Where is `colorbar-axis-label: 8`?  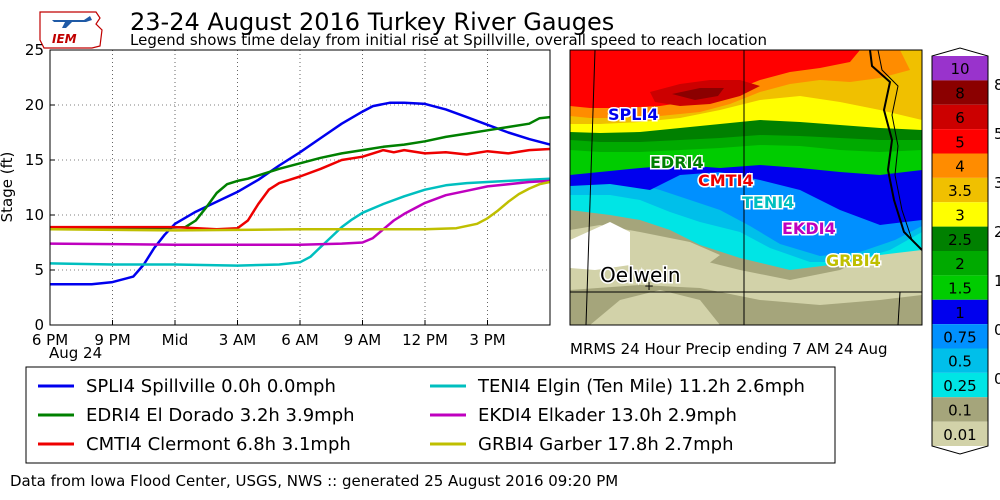 colorbar-axis-label: 8 is located at coordinates (997, 85).